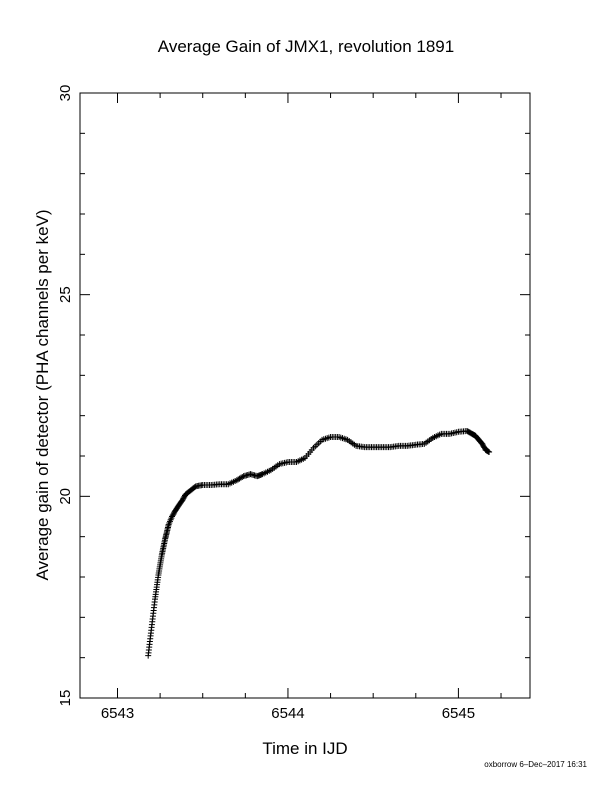 The height and width of the screenshot is (792, 612). I want to click on y-tick-label: 25, so click(65, 294).